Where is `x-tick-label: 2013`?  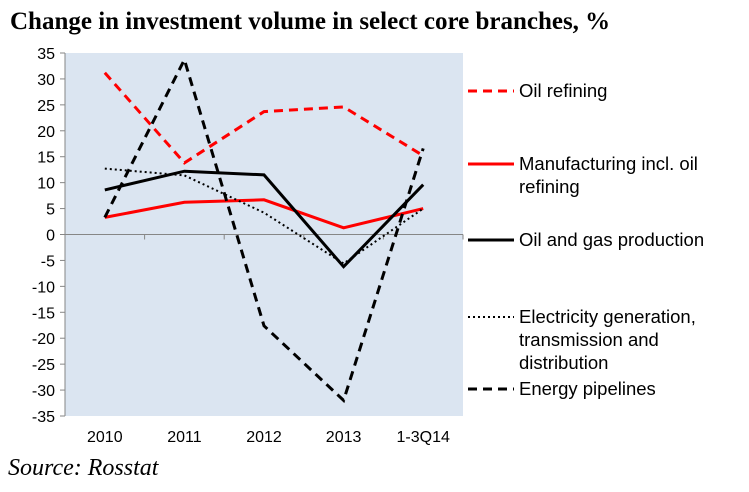
x-tick-label: 2013 is located at coordinates (344, 437).